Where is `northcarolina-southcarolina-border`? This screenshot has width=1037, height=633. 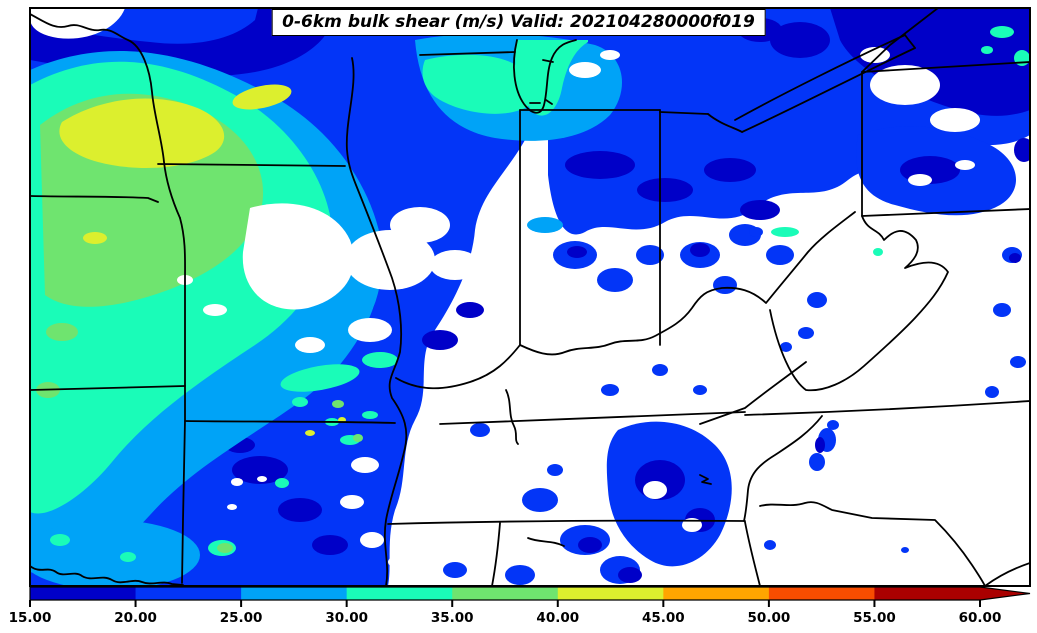
northcarolina-southcarolina-border is located at coordinates (872, 543).